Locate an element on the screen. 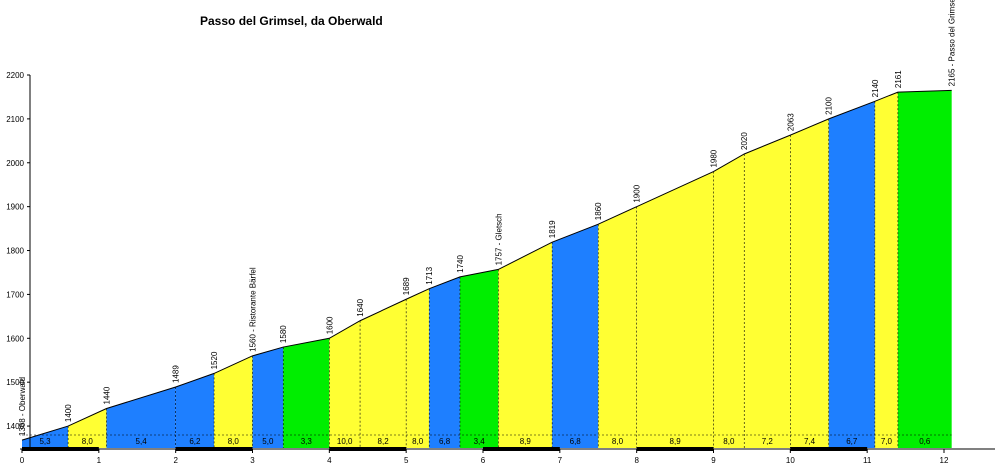  grade-label: 5,3 is located at coordinates (45, 441).